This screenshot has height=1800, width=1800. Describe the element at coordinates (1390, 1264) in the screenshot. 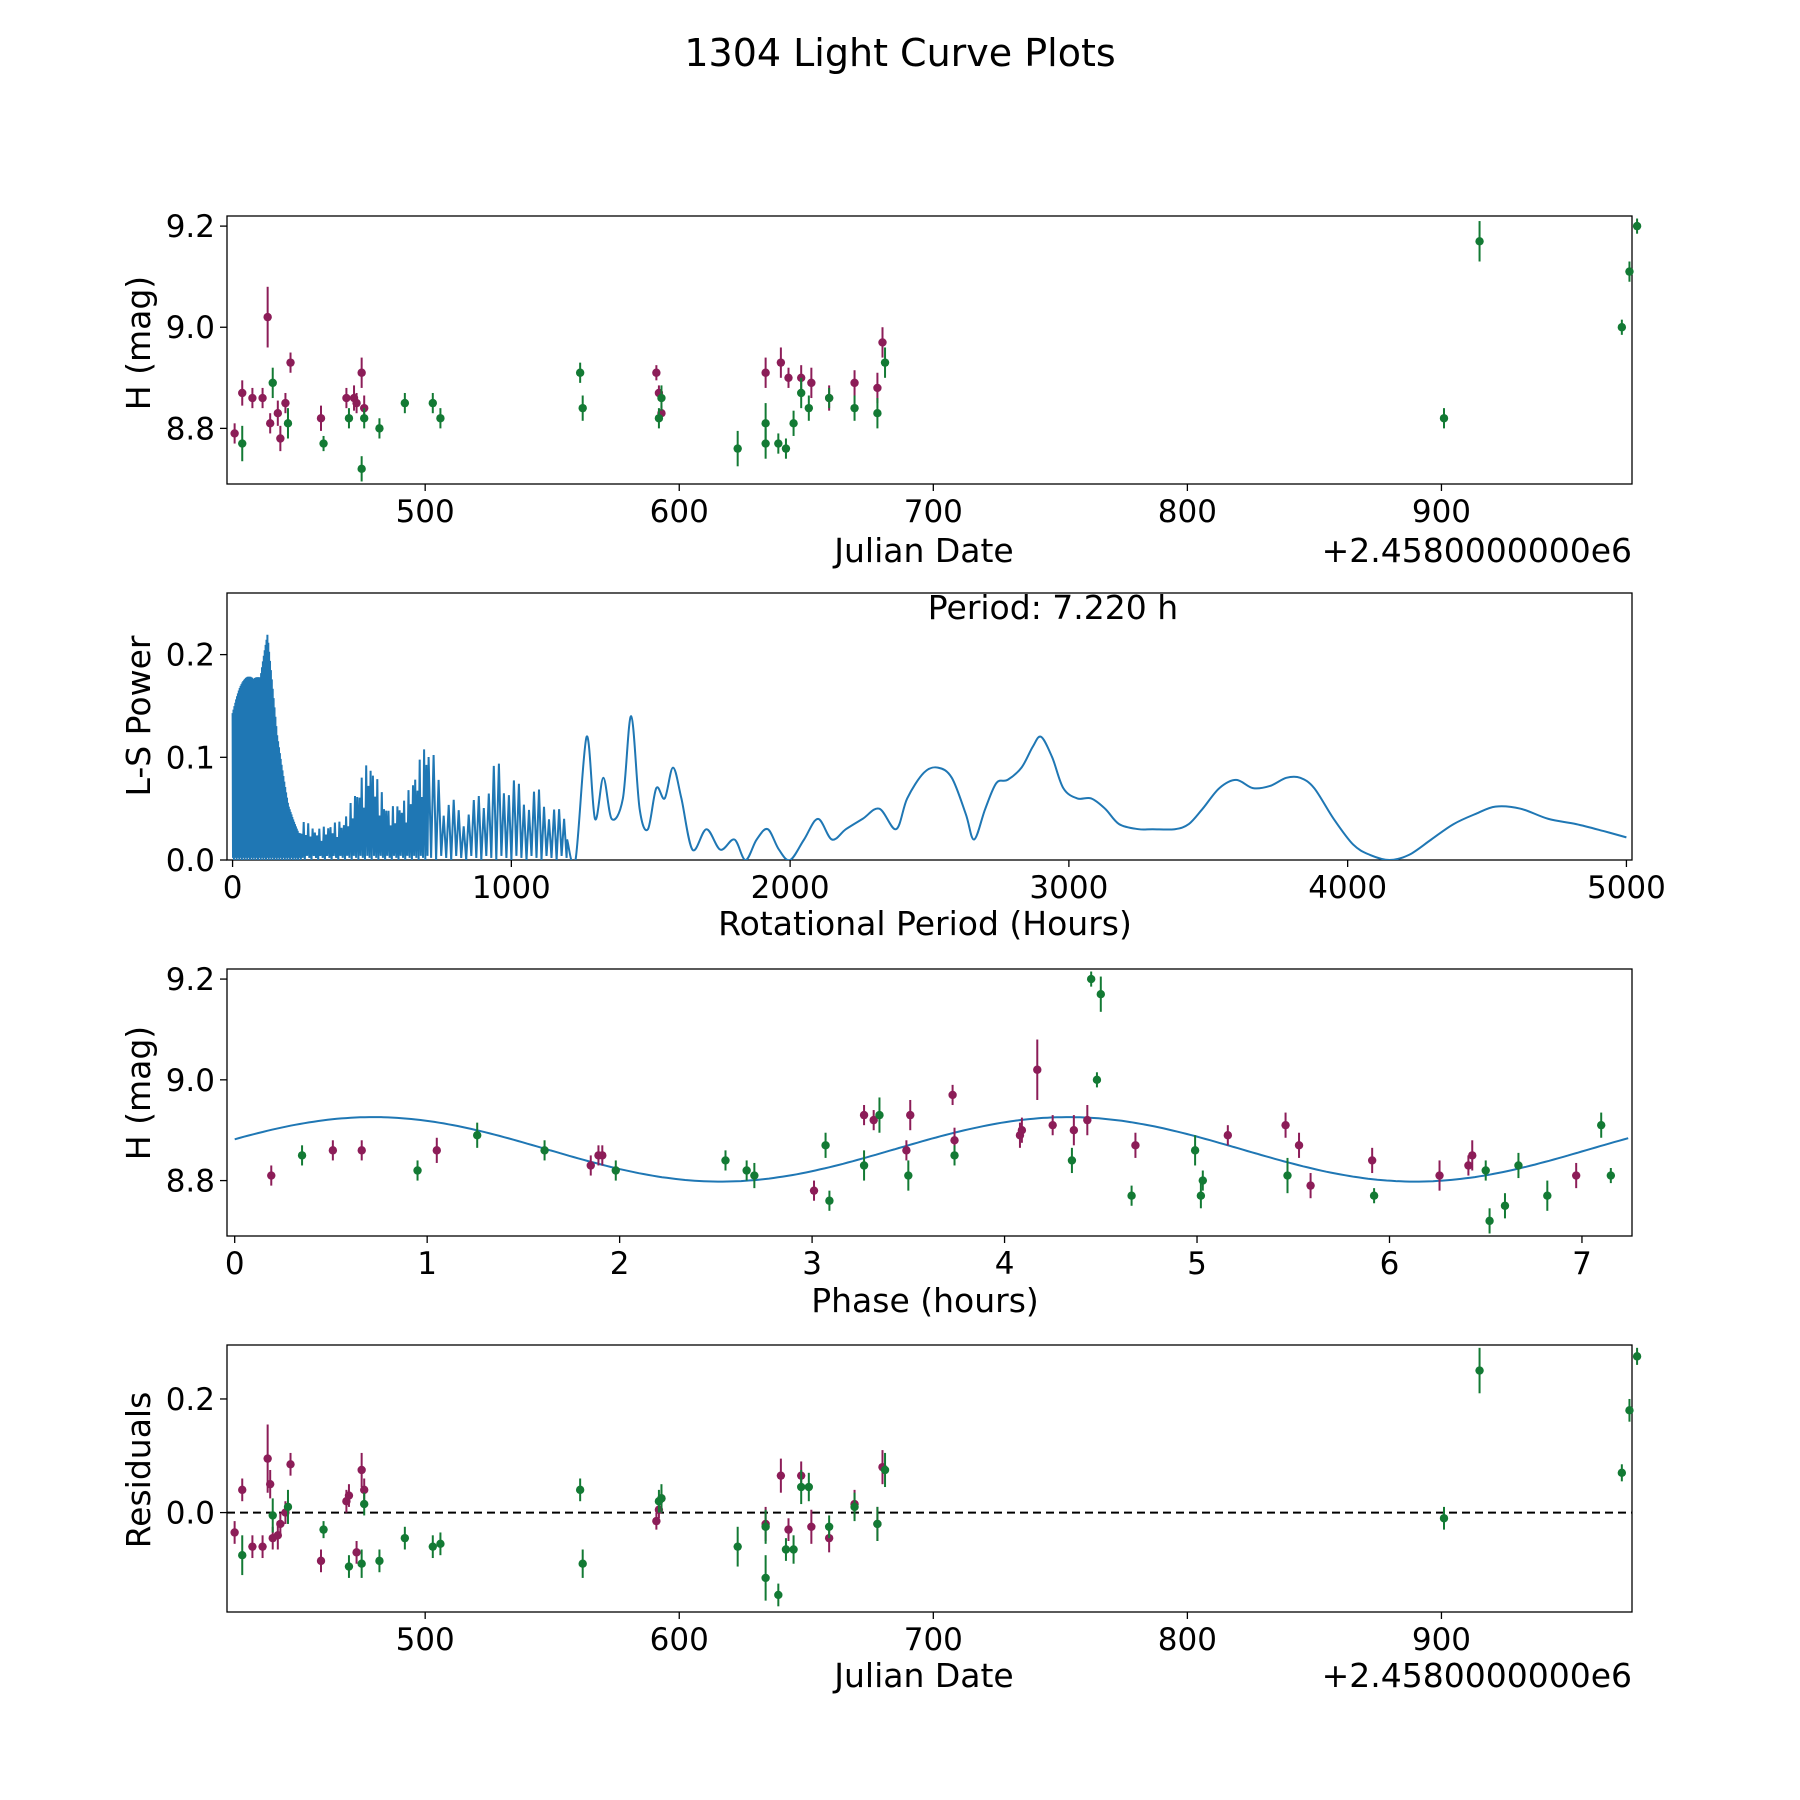

I see `panel3-xtick-label: 6` at that location.